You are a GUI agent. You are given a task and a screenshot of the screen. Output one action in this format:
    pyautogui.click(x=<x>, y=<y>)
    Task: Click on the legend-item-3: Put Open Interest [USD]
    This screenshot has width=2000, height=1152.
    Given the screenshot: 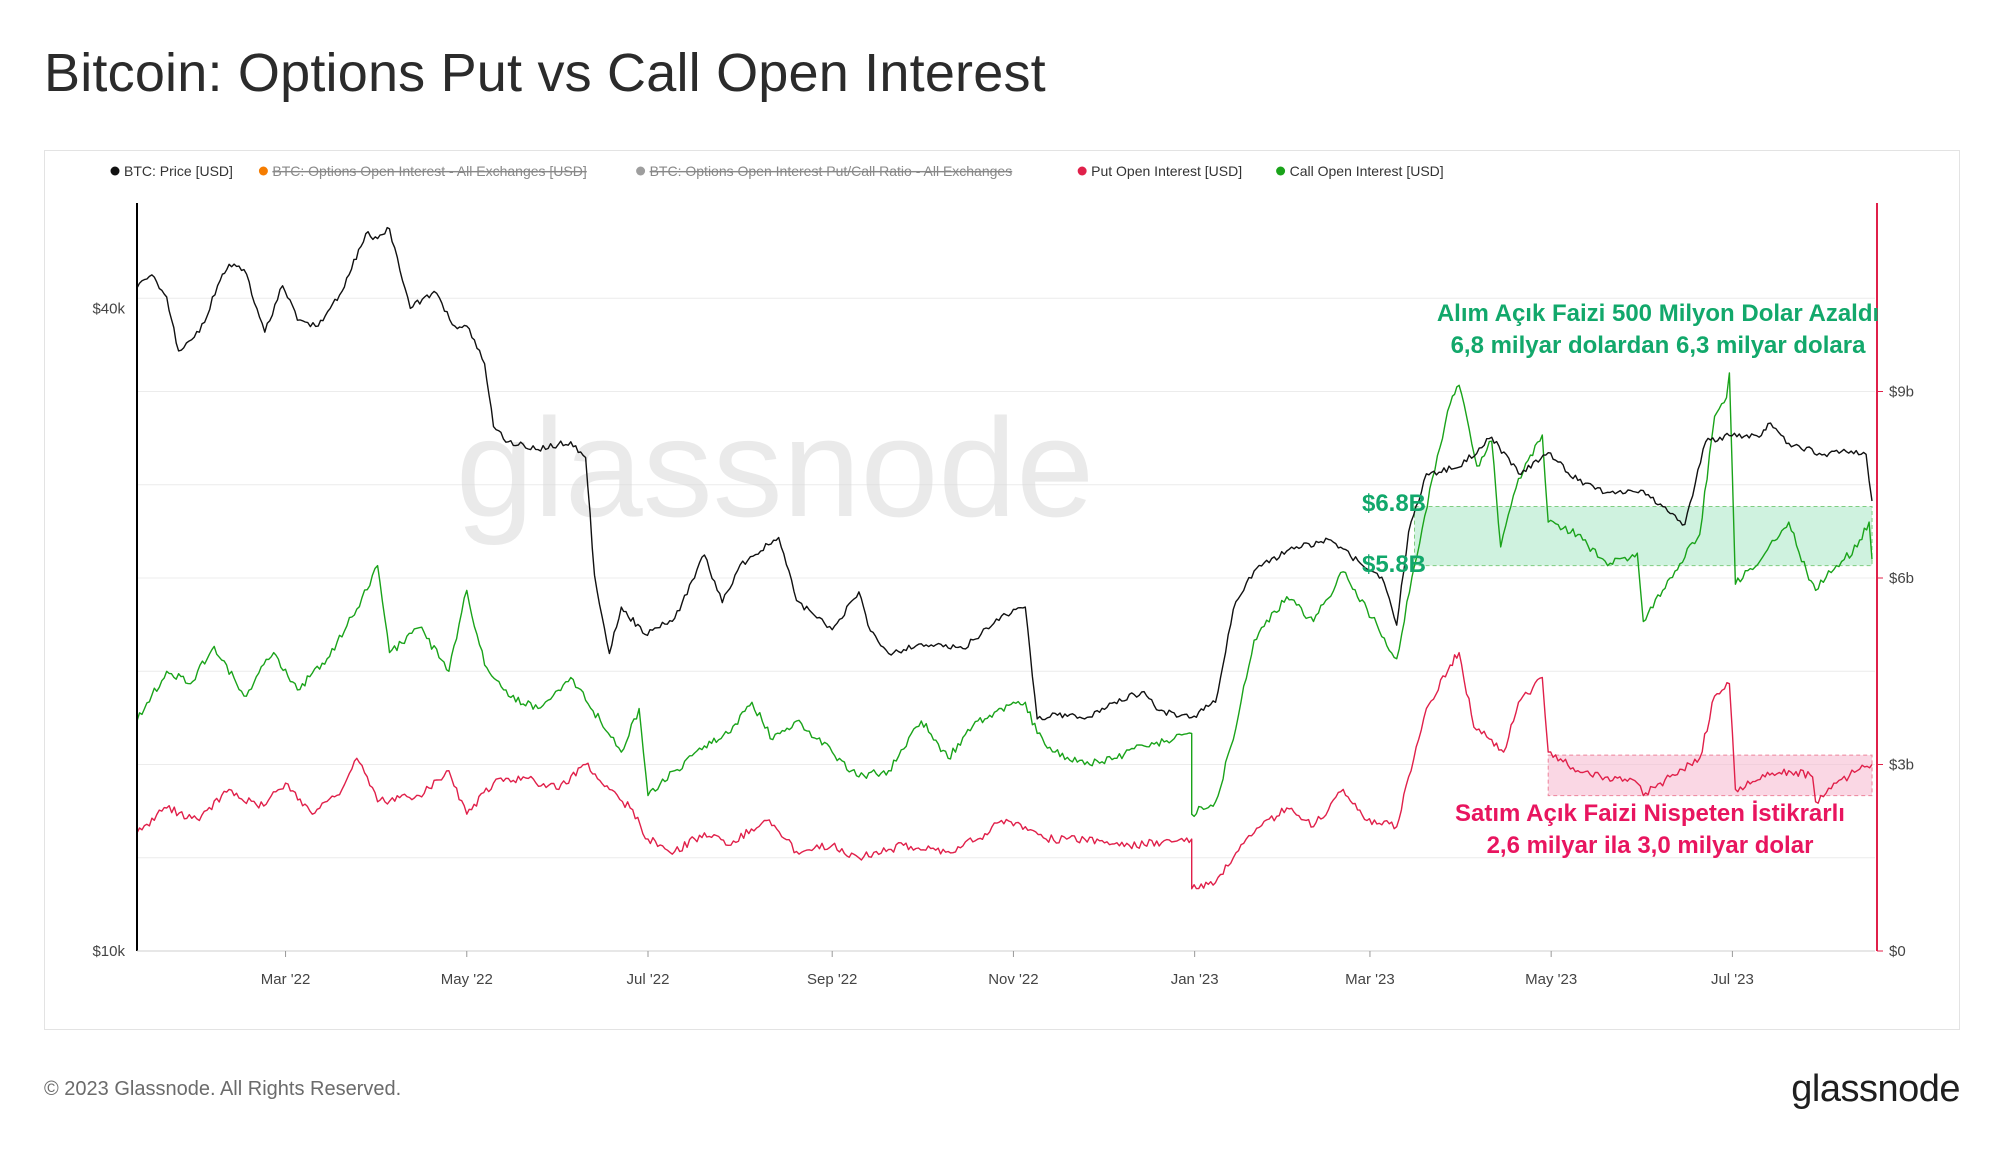 What is the action you would take?
    pyautogui.click(x=1159, y=171)
    